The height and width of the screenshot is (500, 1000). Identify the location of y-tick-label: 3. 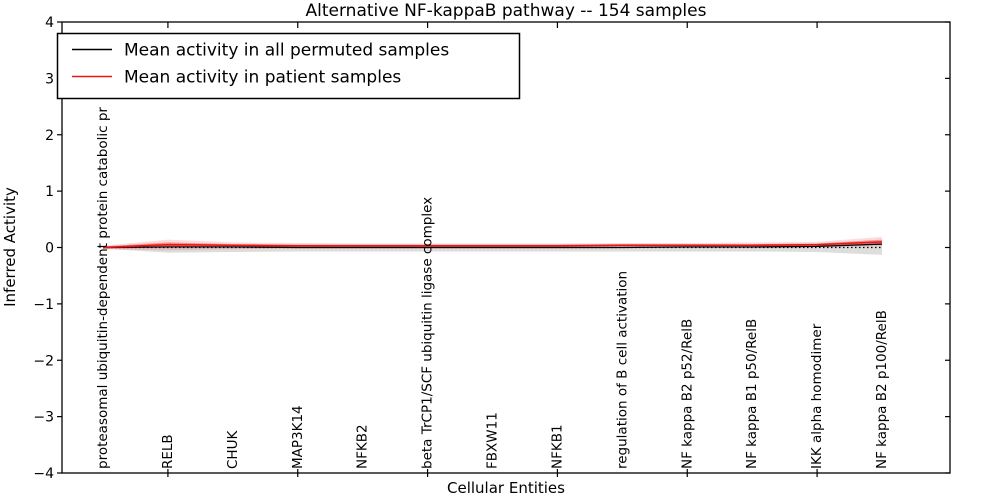
(49, 79).